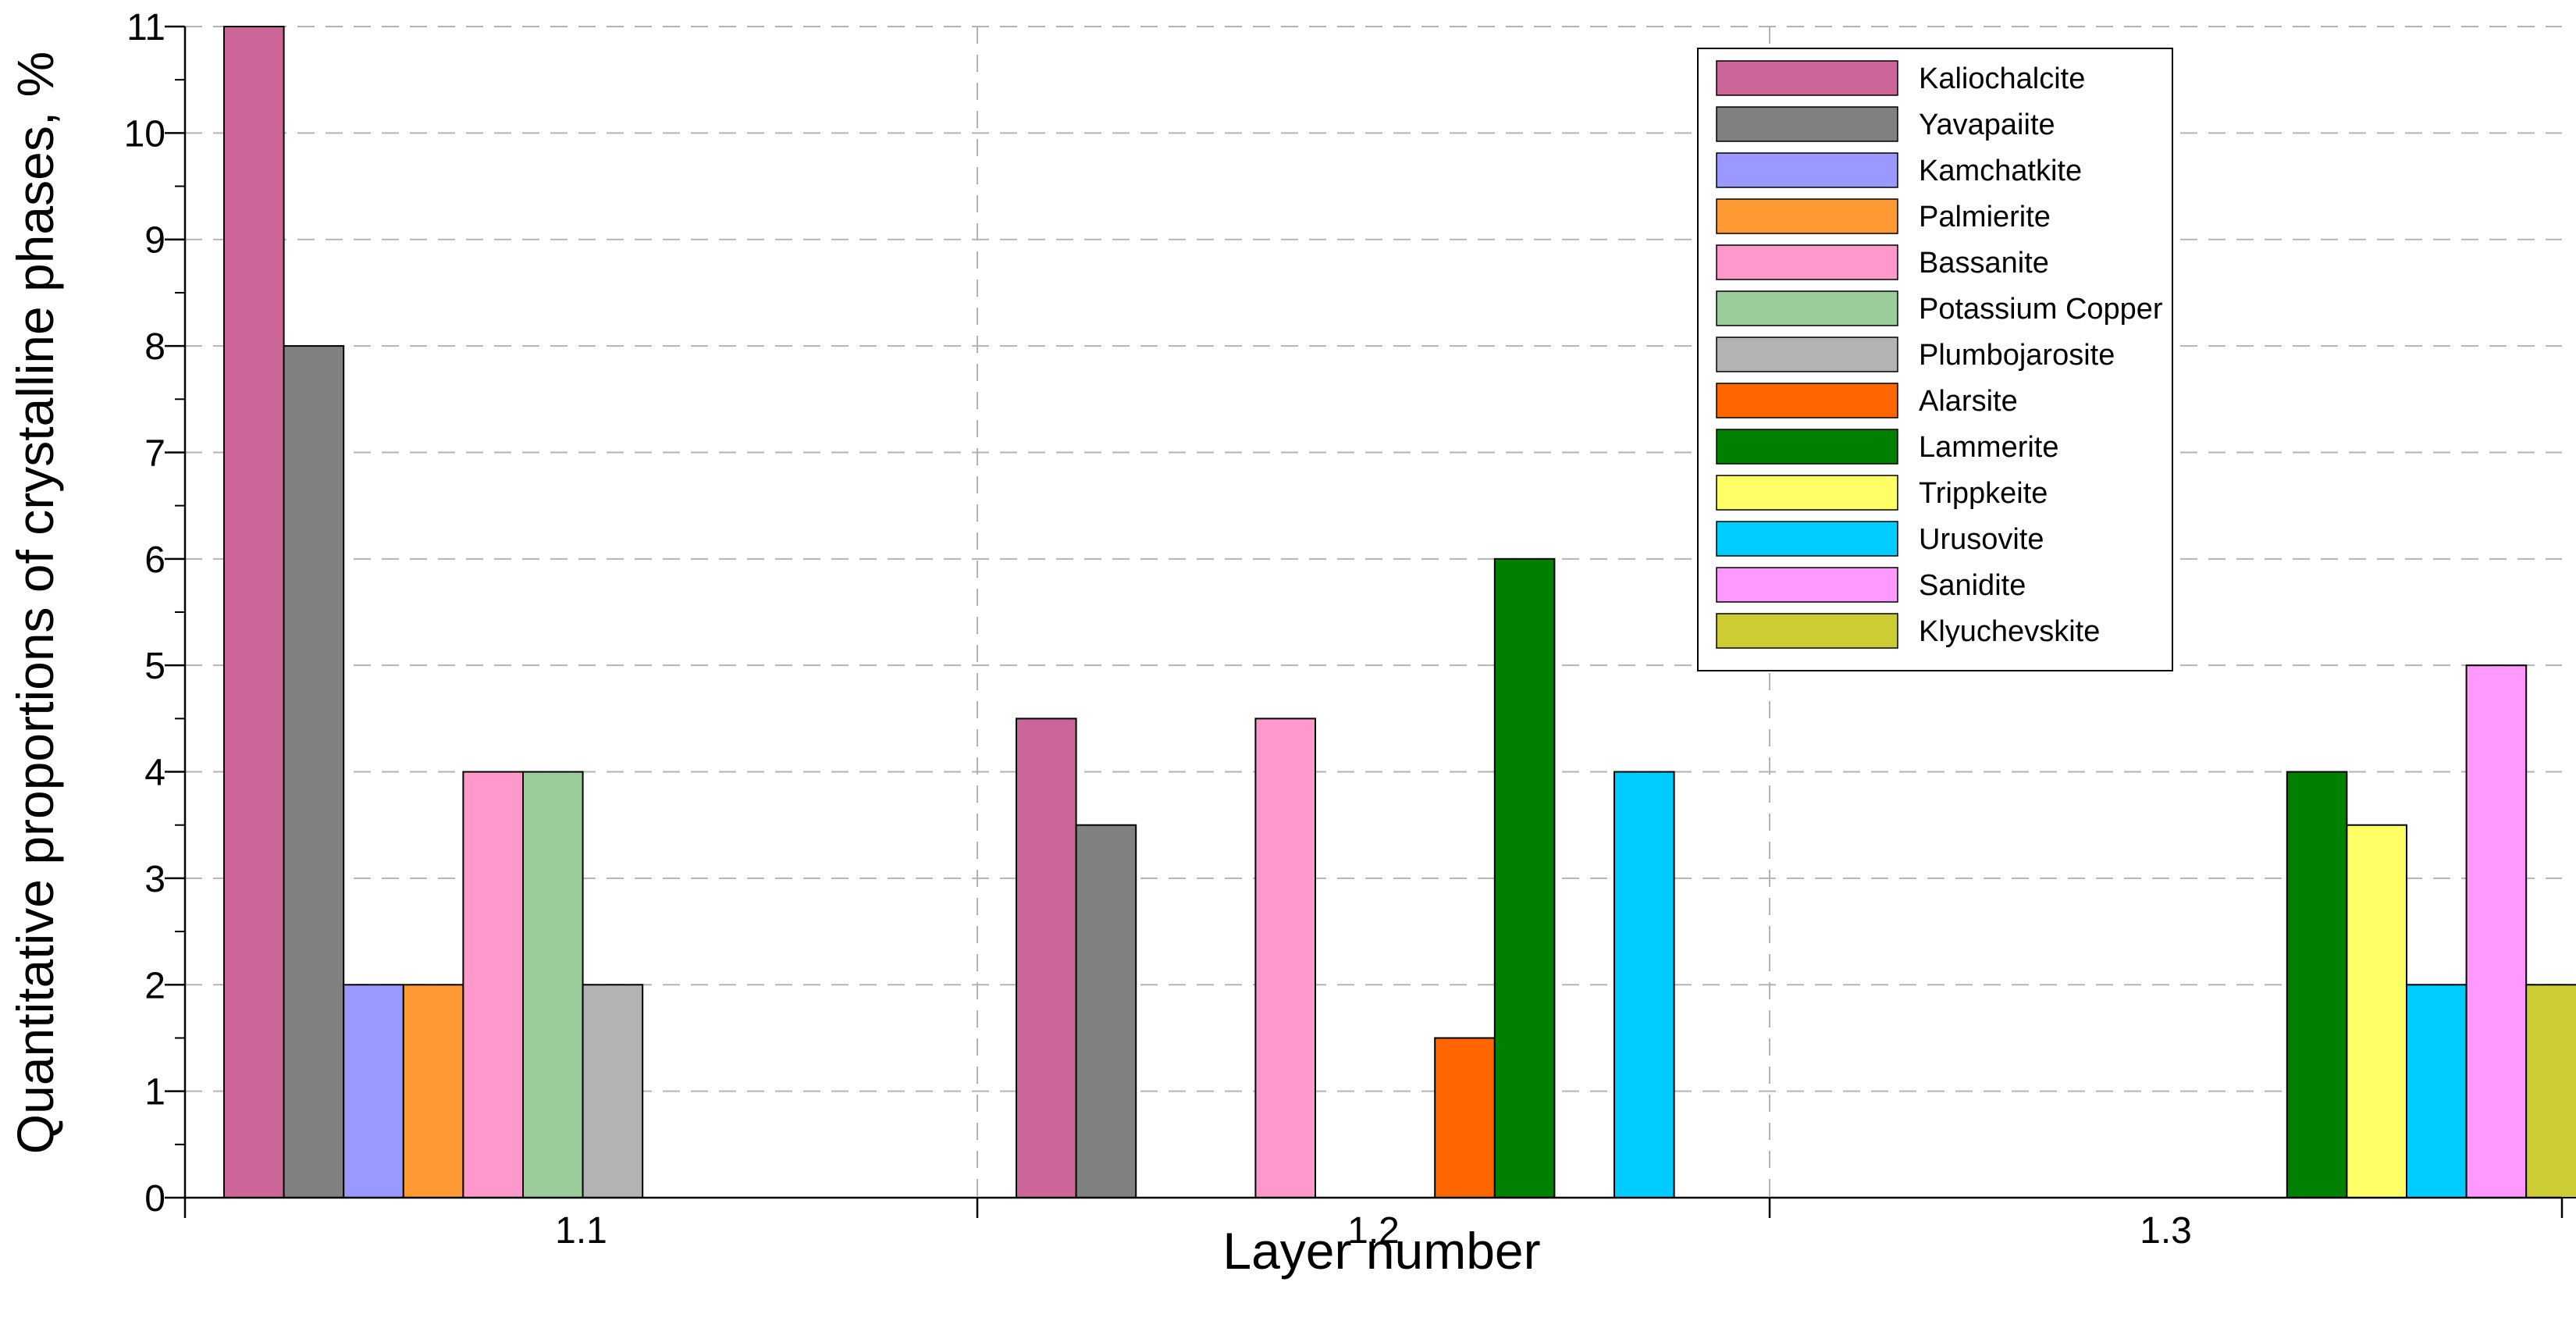 This screenshot has width=2576, height=1339. Describe the element at coordinates (1985, 217) in the screenshot. I see `legend-label: Palmierite` at that location.